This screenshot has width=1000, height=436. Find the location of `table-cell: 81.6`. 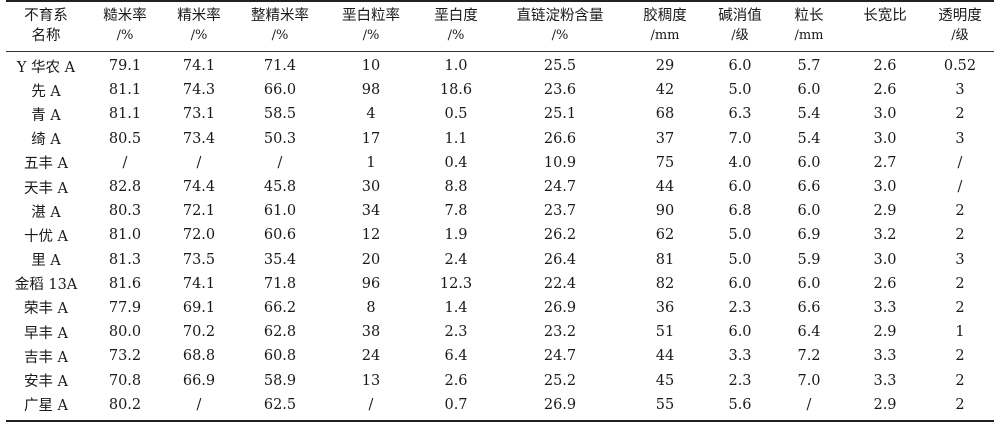

table-cell: 81.6 is located at coordinates (125, 283).